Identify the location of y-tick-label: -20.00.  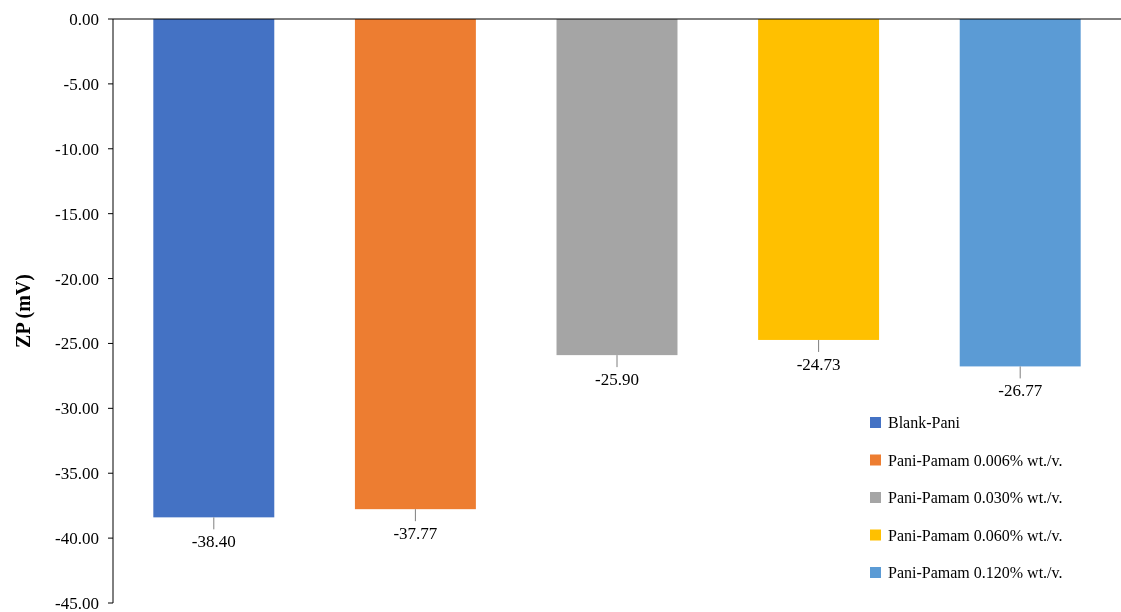
(77, 279).